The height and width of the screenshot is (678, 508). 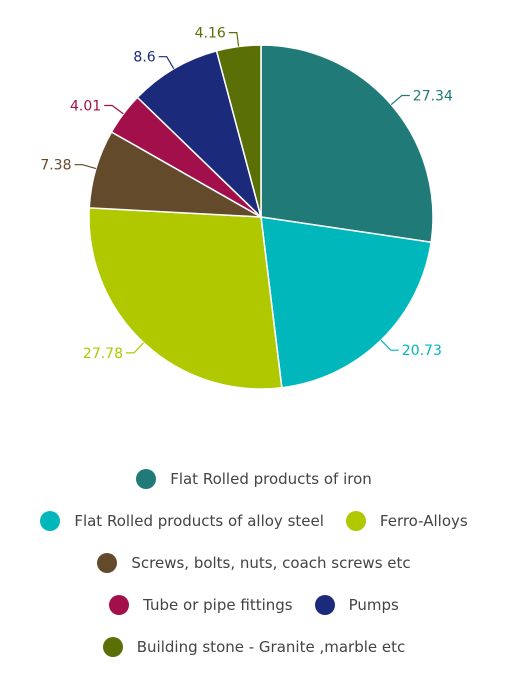 I want to click on legend-item-tube-pipe-fittings: Tube or pipe fittings, so click(x=201, y=605).